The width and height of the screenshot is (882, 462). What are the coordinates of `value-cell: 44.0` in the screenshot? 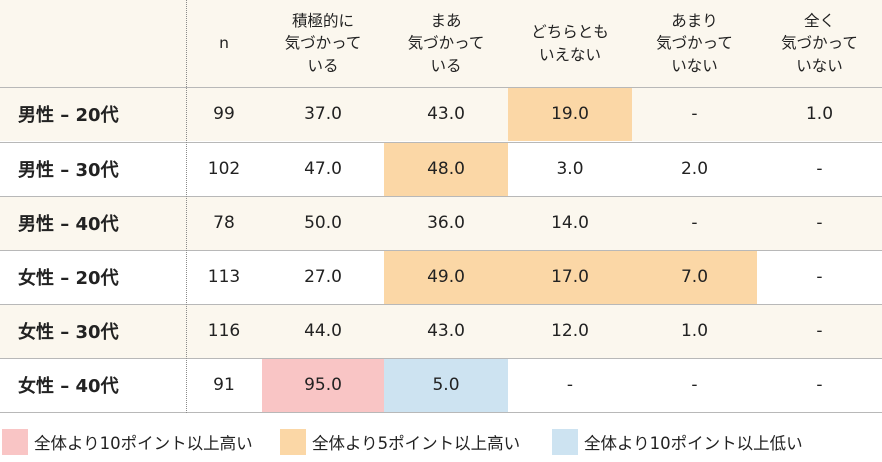 It's located at (323, 331).